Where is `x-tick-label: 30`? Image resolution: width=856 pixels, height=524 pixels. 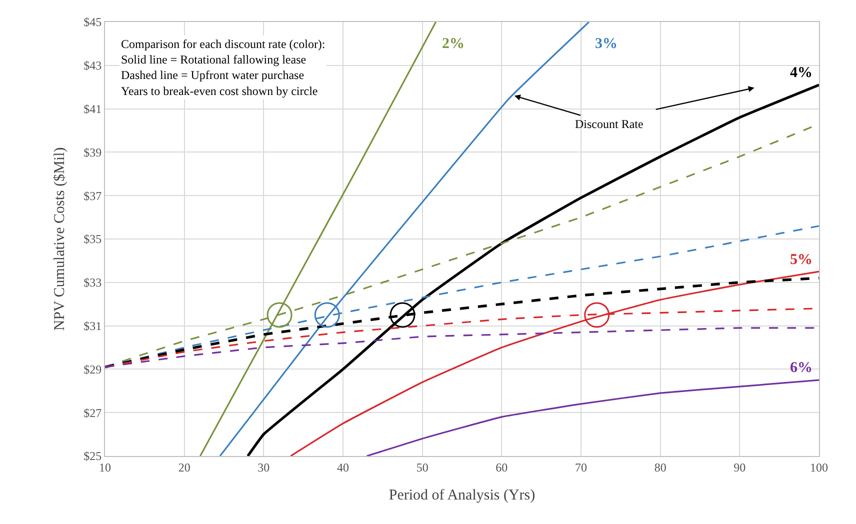 x-tick-label: 30 is located at coordinates (264, 467).